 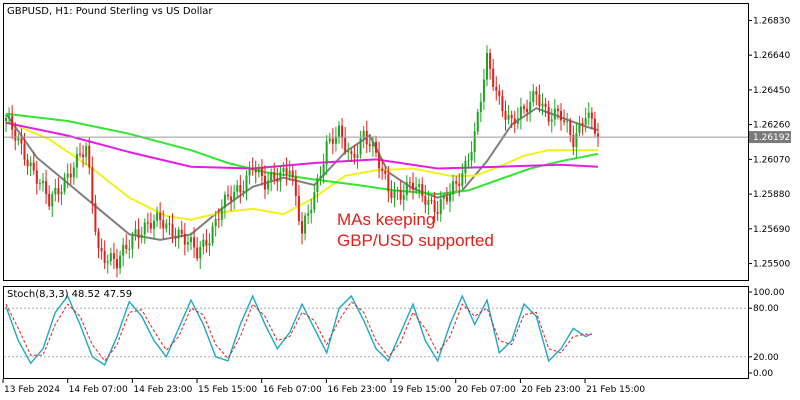 I want to click on annotation-line-2: GBP/USD supported, so click(x=415, y=240).